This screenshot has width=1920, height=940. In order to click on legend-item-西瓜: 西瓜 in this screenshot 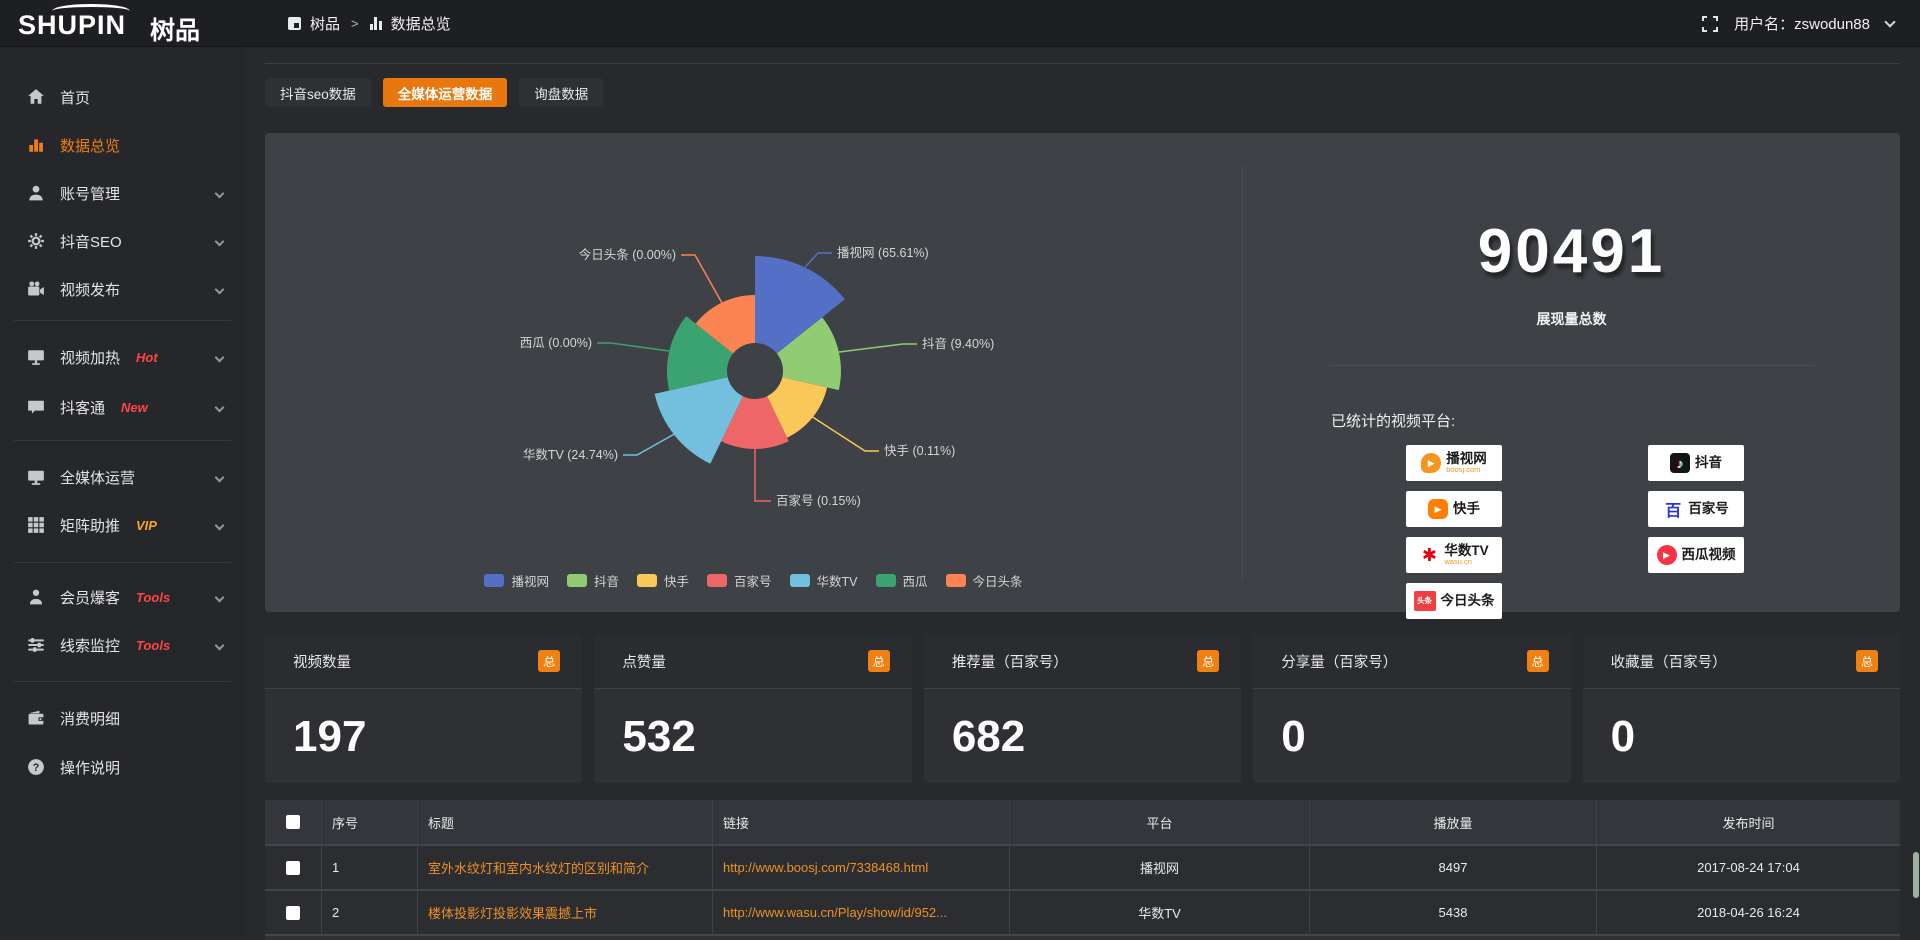, I will do `click(901, 580)`.